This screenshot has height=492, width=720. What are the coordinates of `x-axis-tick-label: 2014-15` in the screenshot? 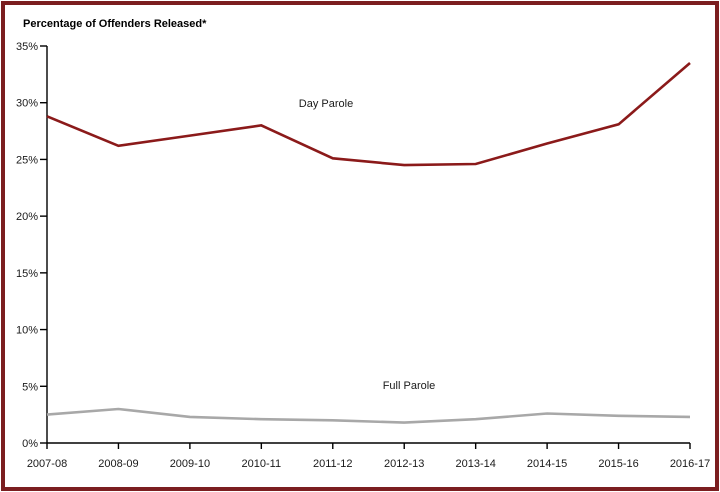 It's located at (547, 464).